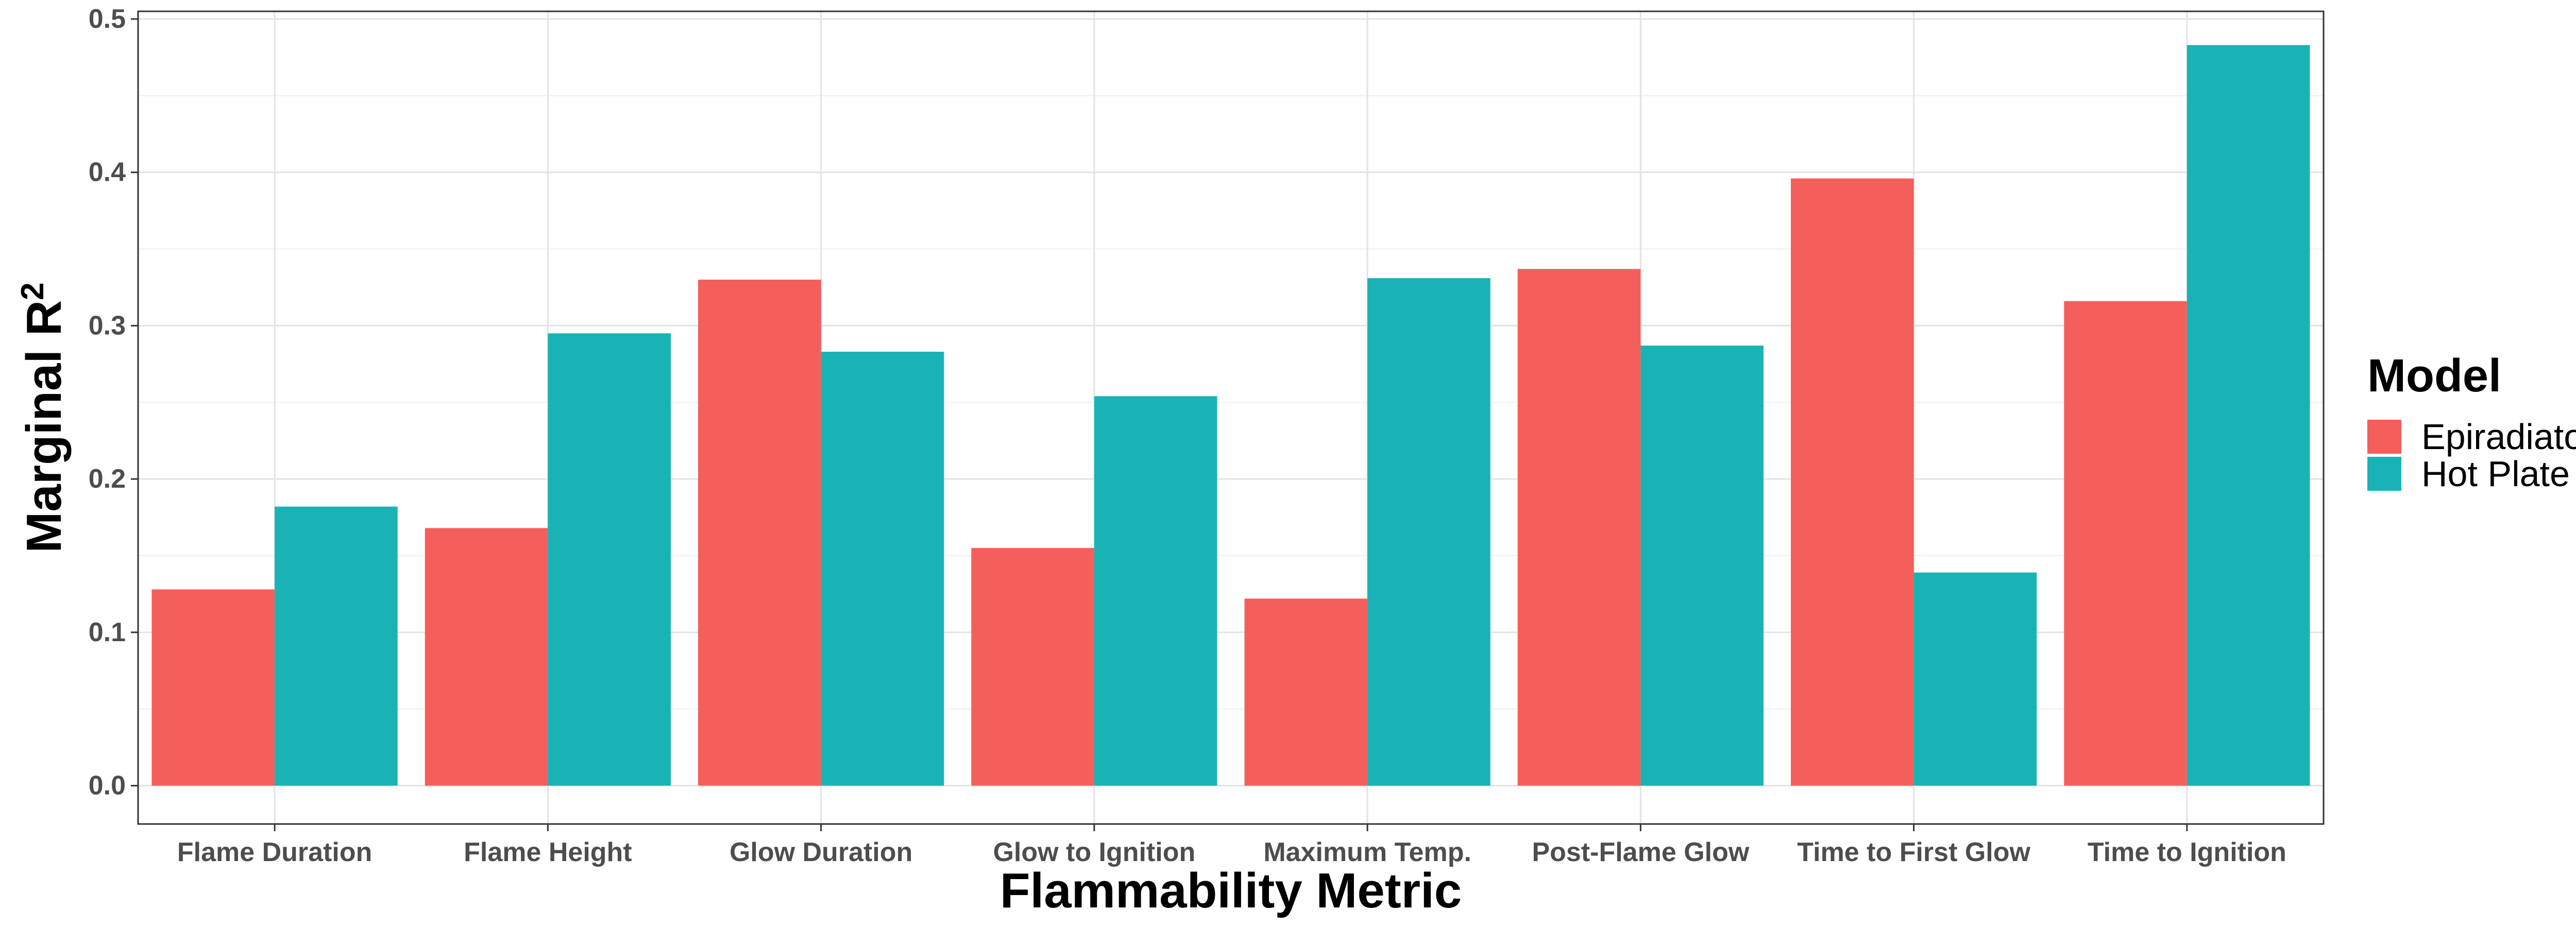  I want to click on x-tick-label: Flame Height, so click(548, 852).